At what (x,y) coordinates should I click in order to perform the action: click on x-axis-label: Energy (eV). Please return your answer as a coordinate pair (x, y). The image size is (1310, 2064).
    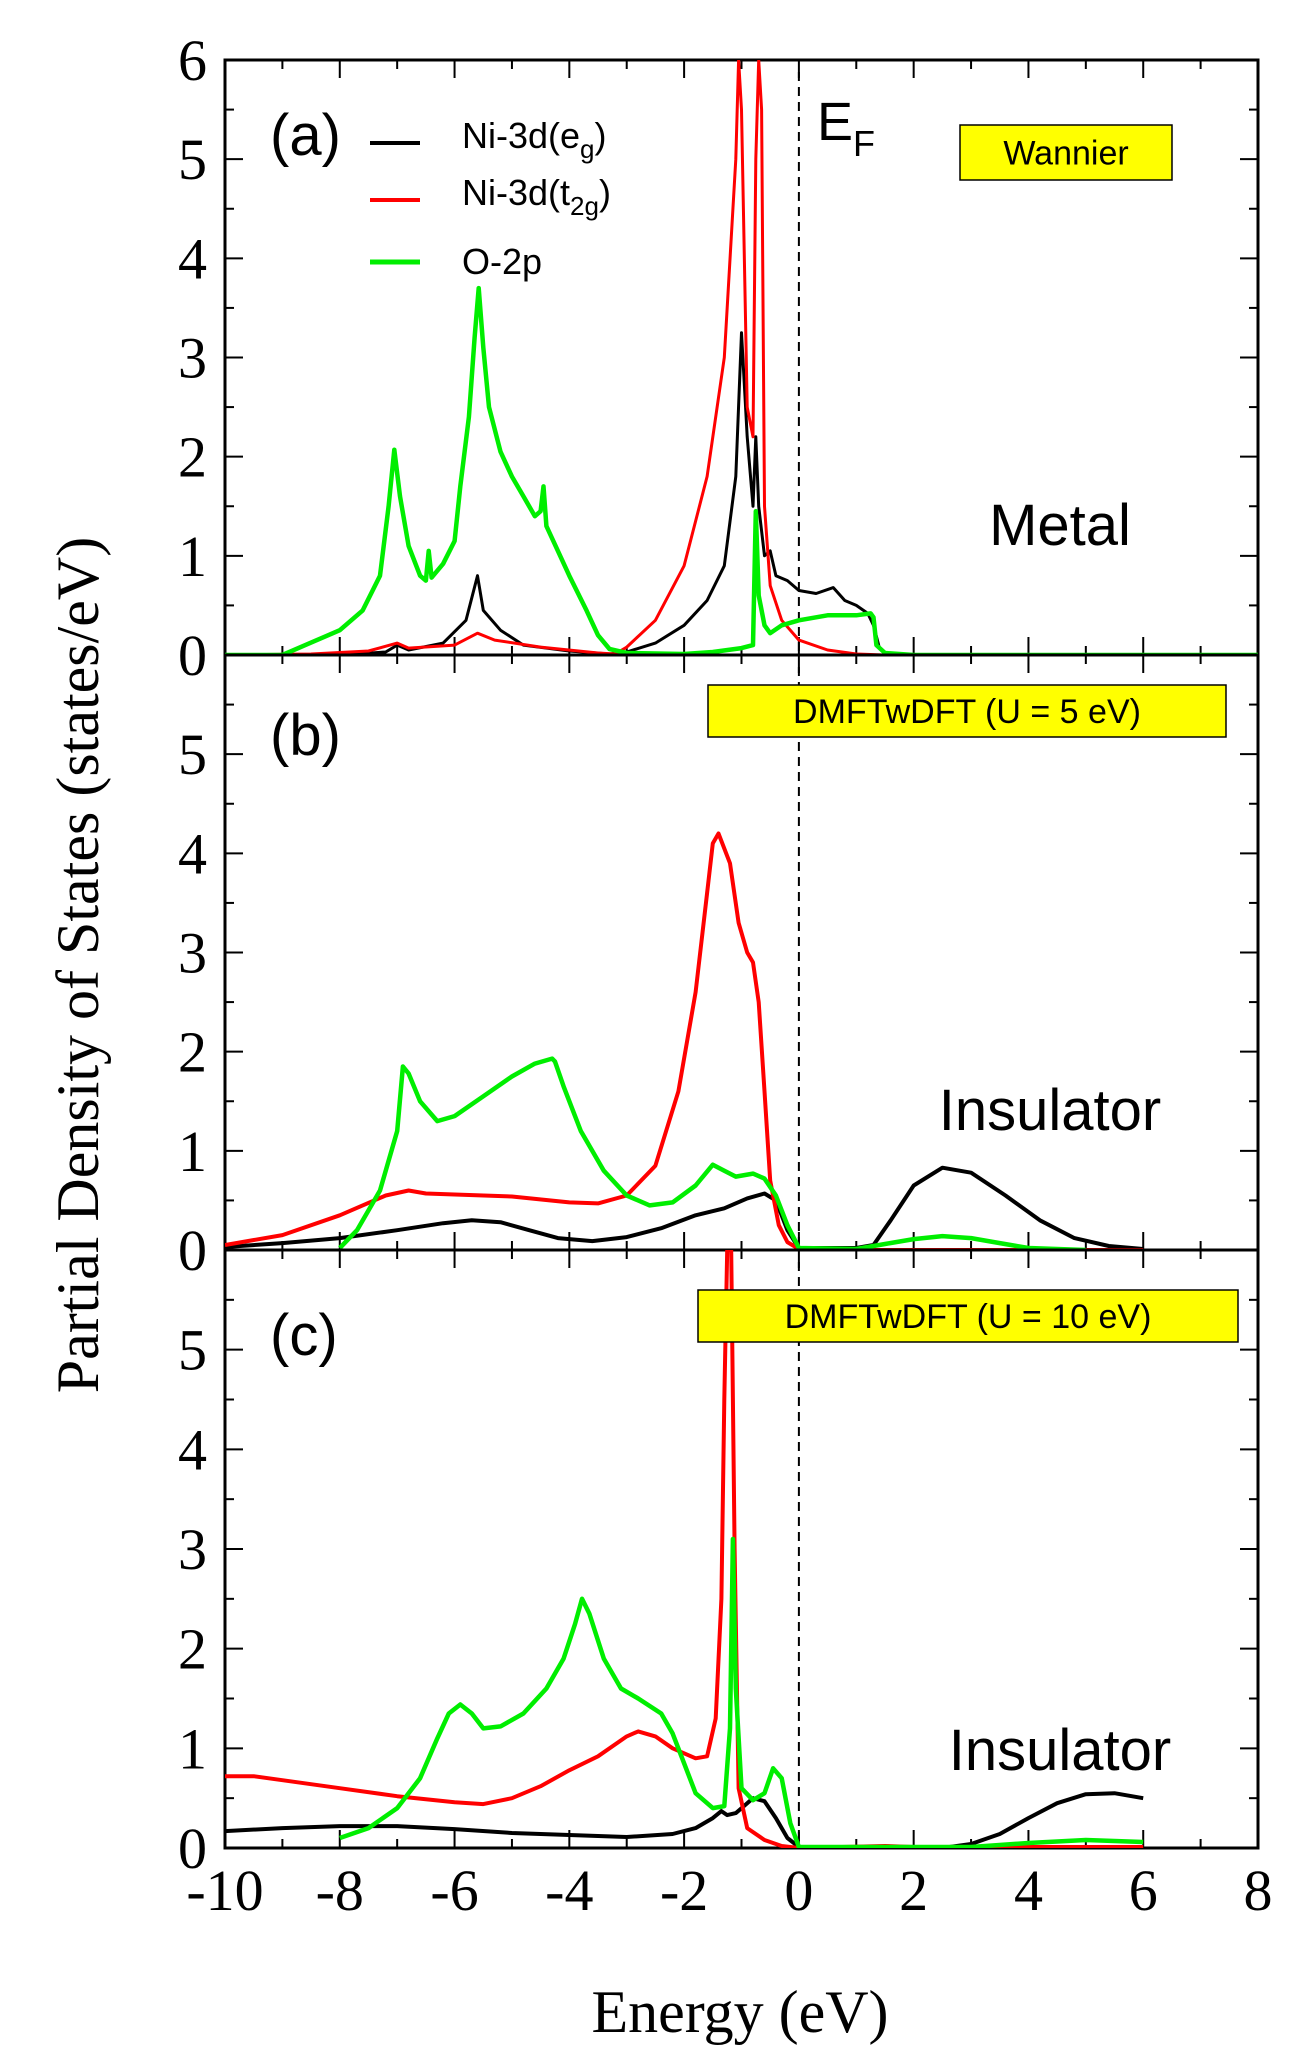
    Looking at the image, I should click on (739, 2012).